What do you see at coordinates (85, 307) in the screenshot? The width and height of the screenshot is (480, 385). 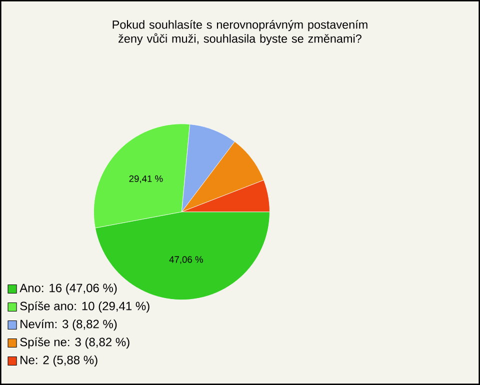 I see `legend-label: Spíše ano: 10 (29,41 %)` at bounding box center [85, 307].